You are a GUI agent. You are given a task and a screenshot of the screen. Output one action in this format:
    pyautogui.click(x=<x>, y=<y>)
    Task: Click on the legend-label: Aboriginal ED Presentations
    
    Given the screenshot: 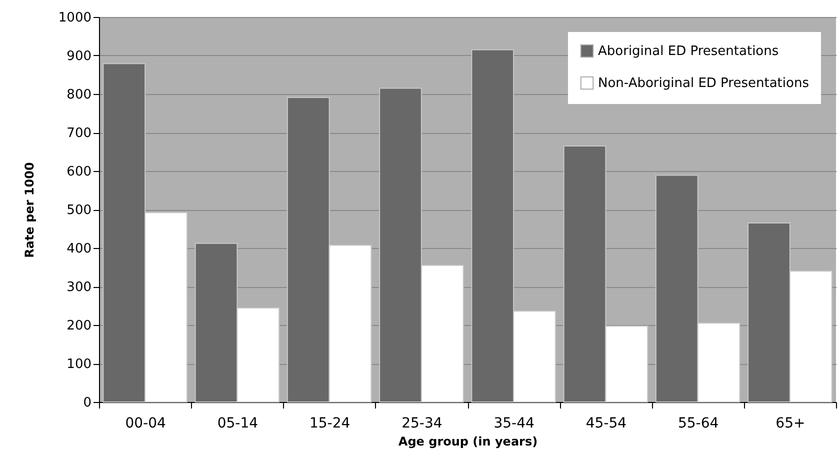 What is the action you would take?
    pyautogui.click(x=688, y=51)
    